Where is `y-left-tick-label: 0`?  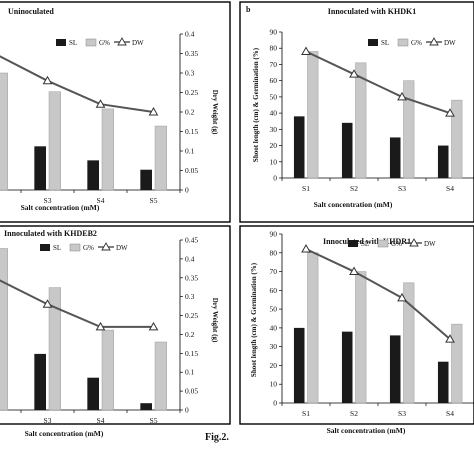
y-left-tick-label: 0 is located at coordinates (275, 178).